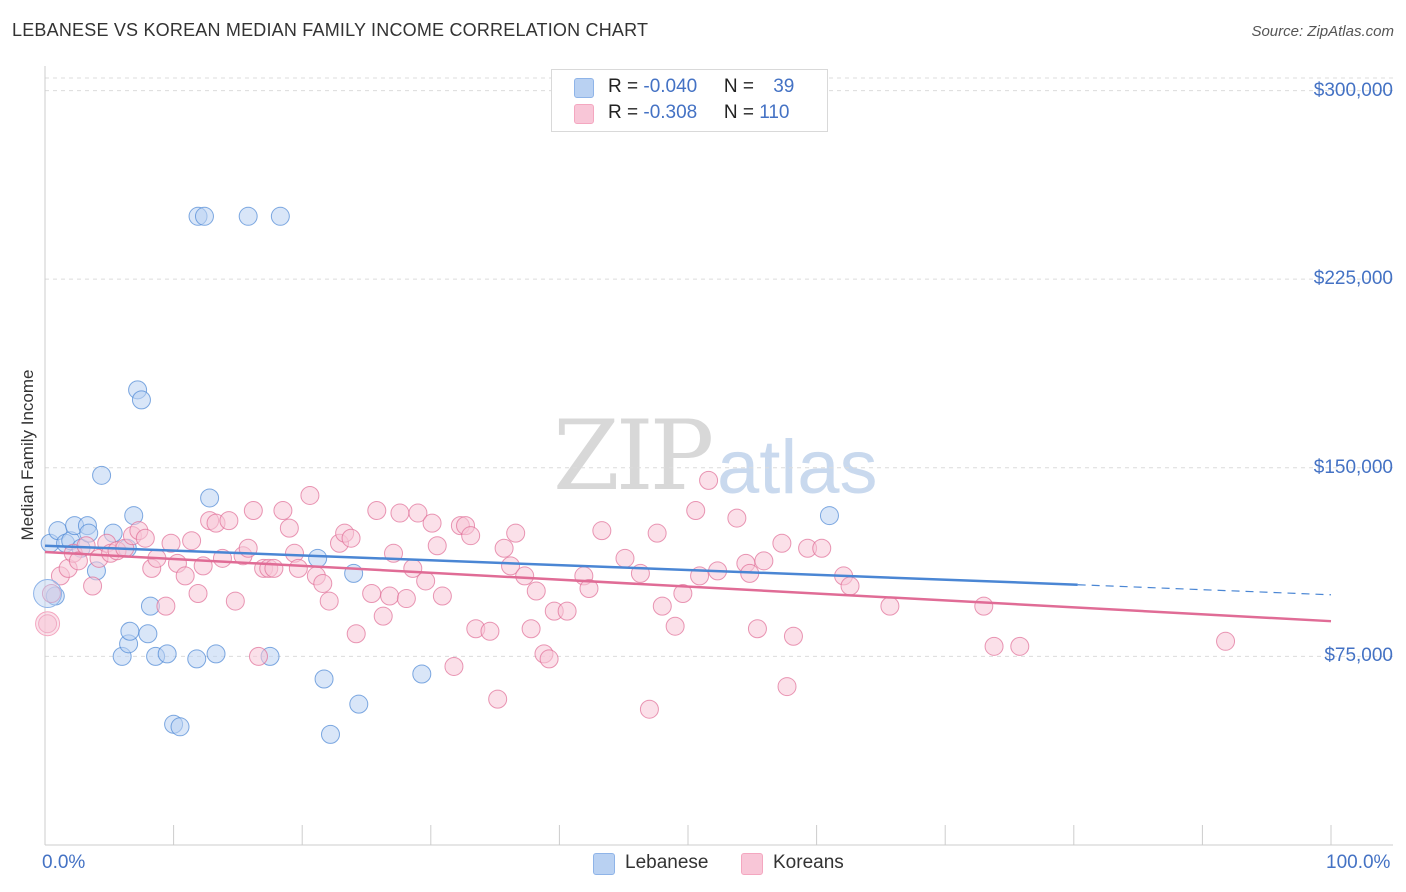  I want to click on y-tick-label: $225,000, so click(1353, 279).